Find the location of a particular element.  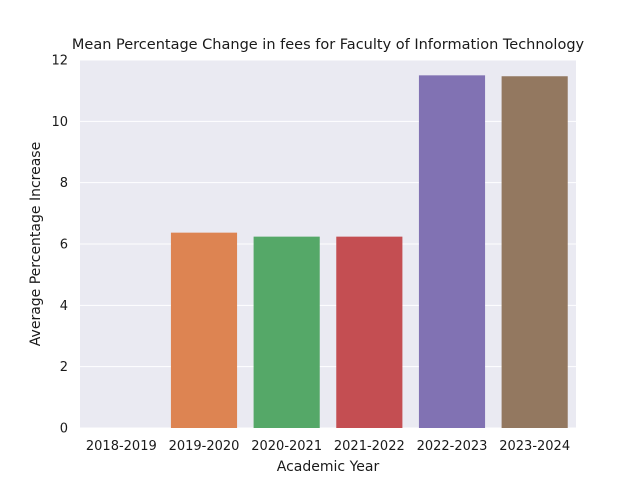

y-tick-label: 0 is located at coordinates (64, 429).